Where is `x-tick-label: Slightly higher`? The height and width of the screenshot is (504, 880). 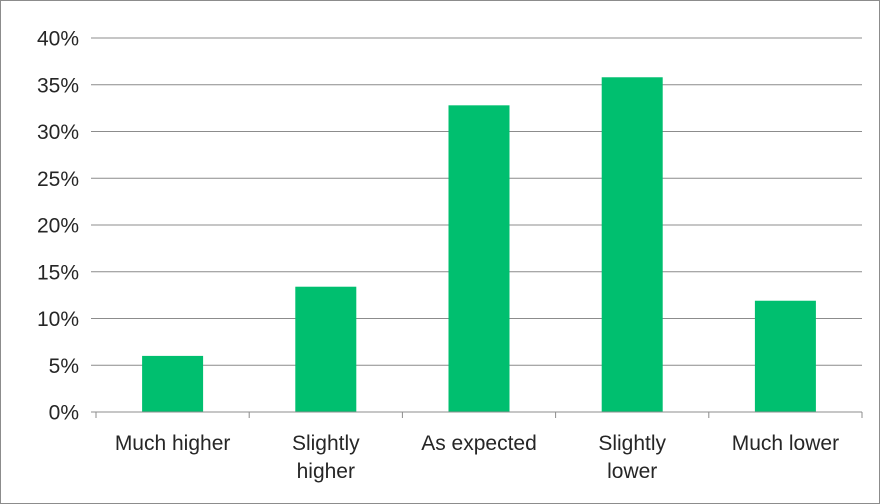
x-tick-label: Slightly higher is located at coordinates (326, 457).